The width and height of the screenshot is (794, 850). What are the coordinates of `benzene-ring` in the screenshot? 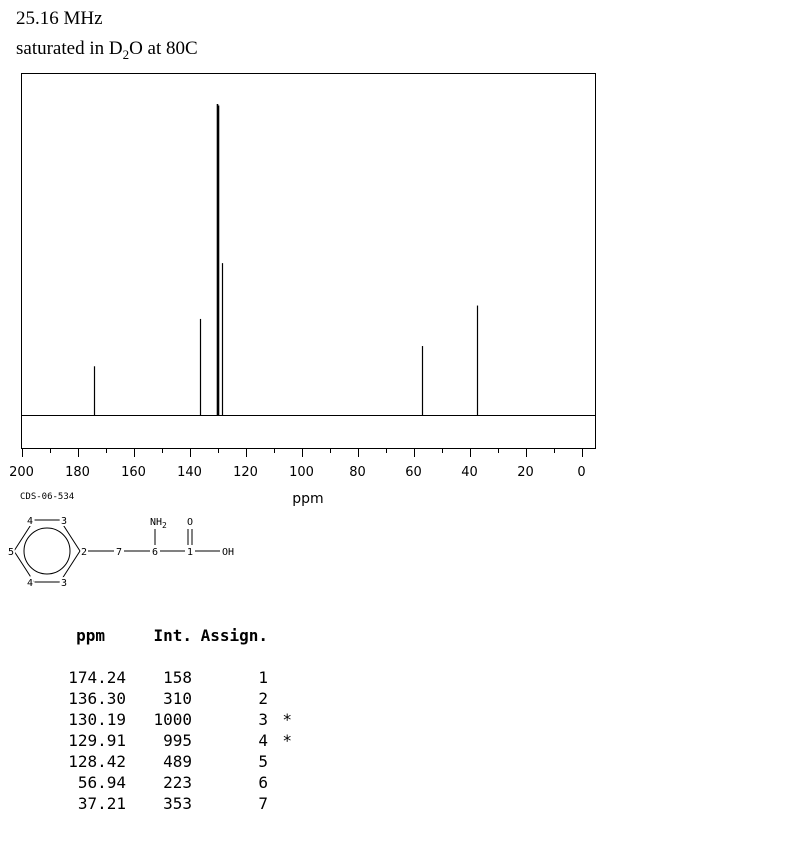 It's located at (116, 551).